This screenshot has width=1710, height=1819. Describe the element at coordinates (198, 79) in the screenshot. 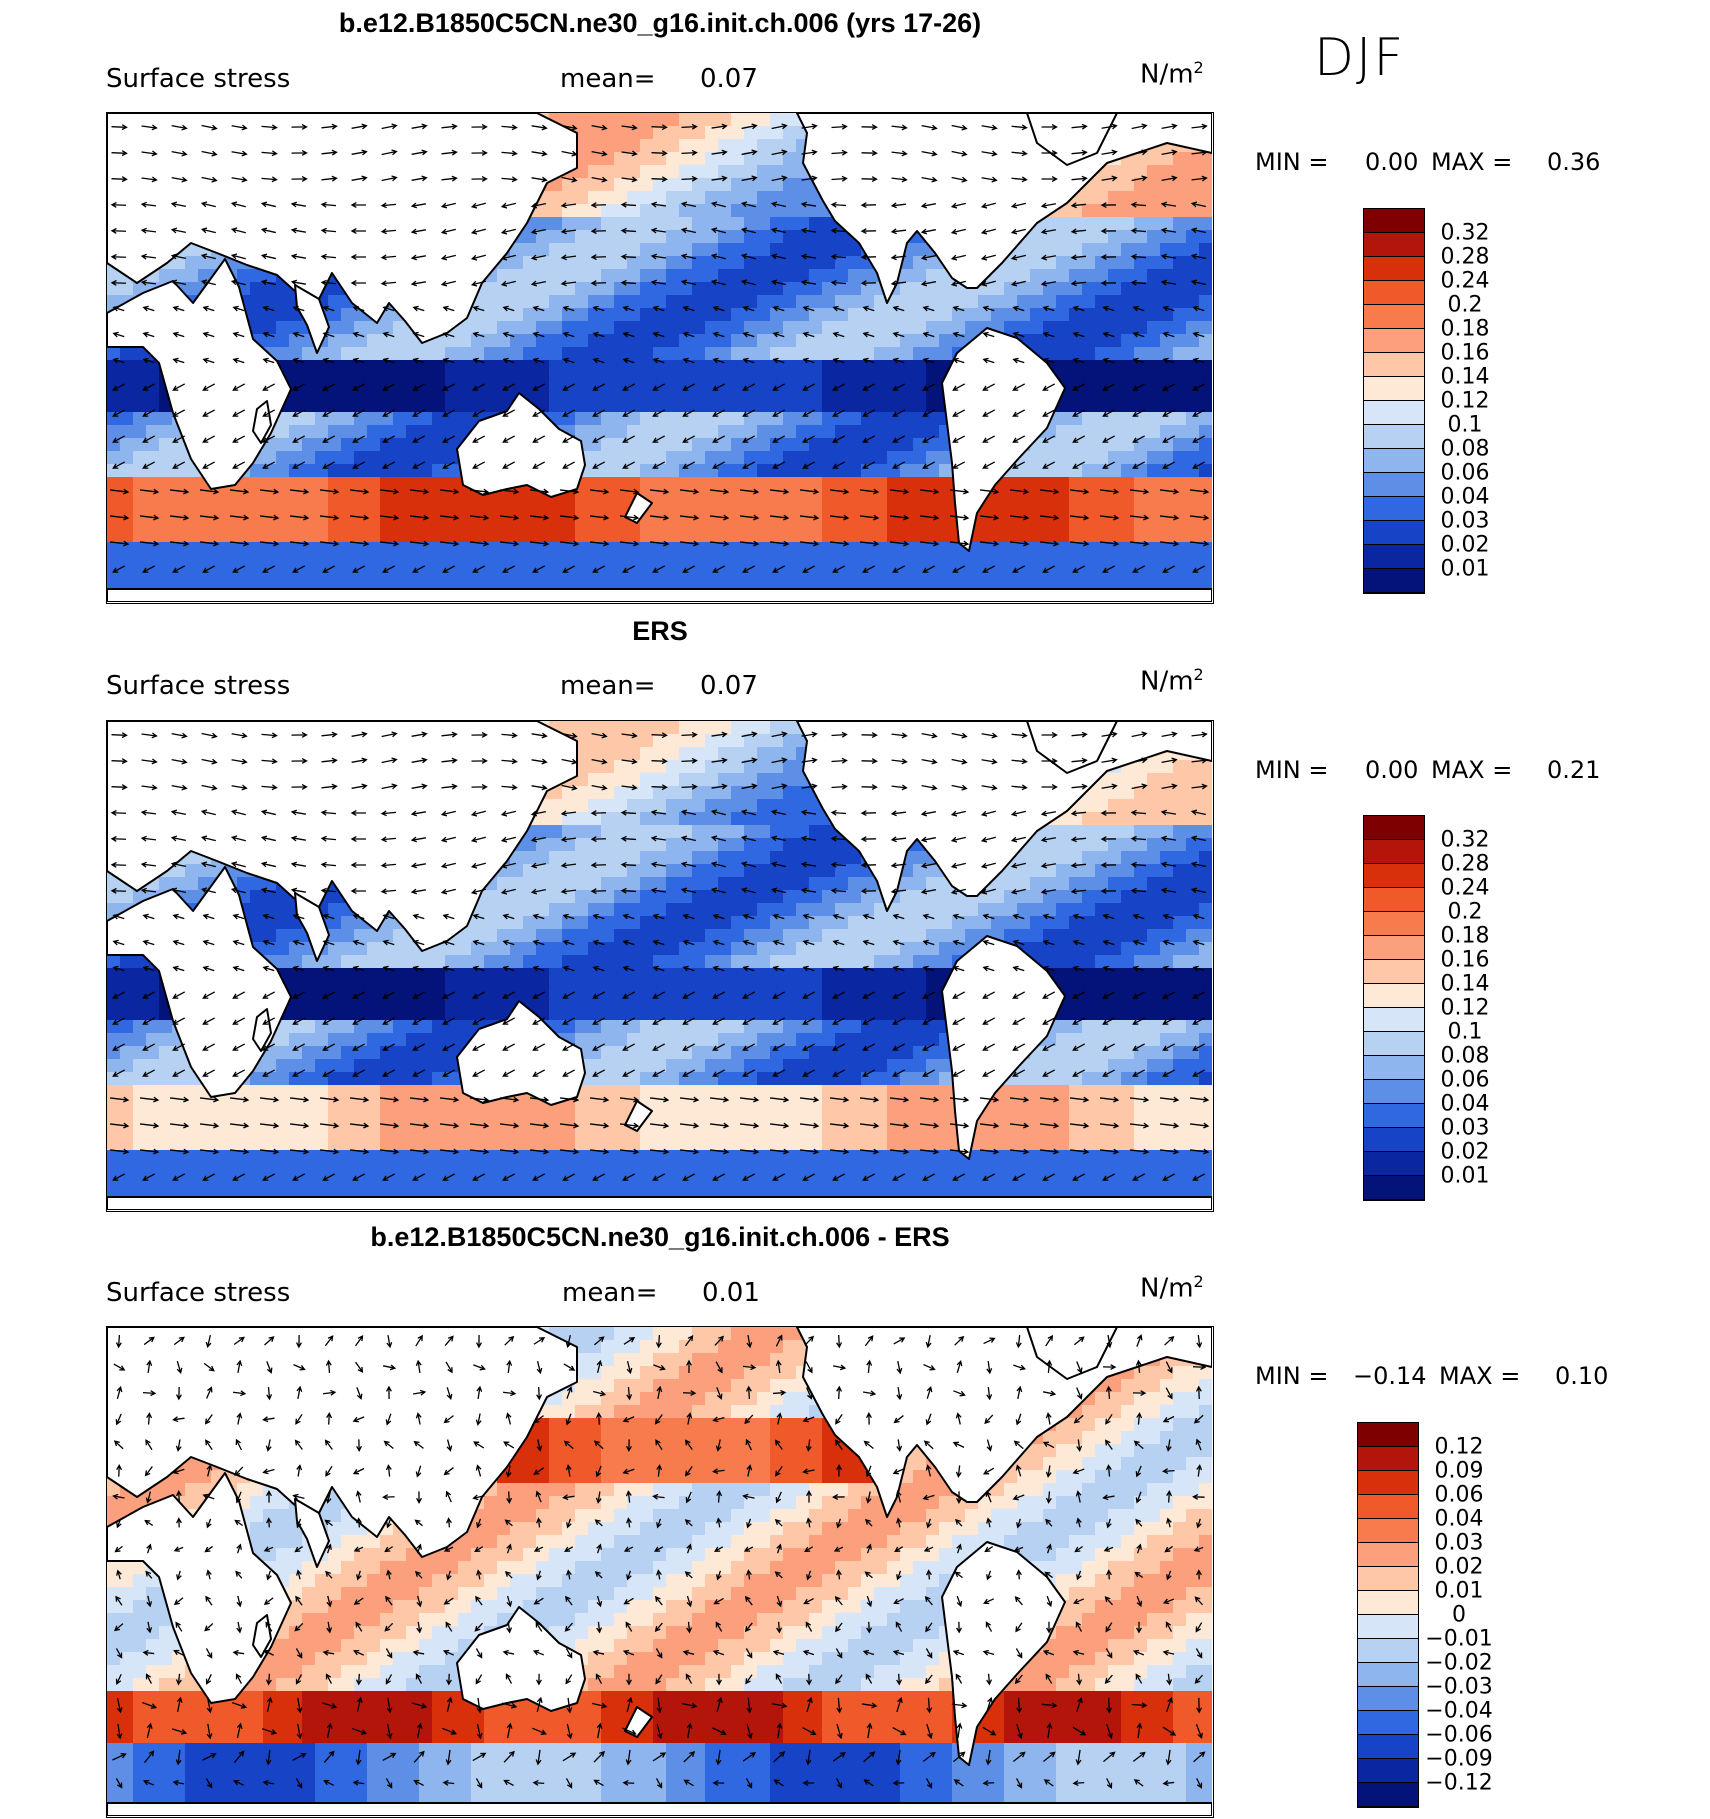

I see `panel-1-variable: Surface stress` at that location.